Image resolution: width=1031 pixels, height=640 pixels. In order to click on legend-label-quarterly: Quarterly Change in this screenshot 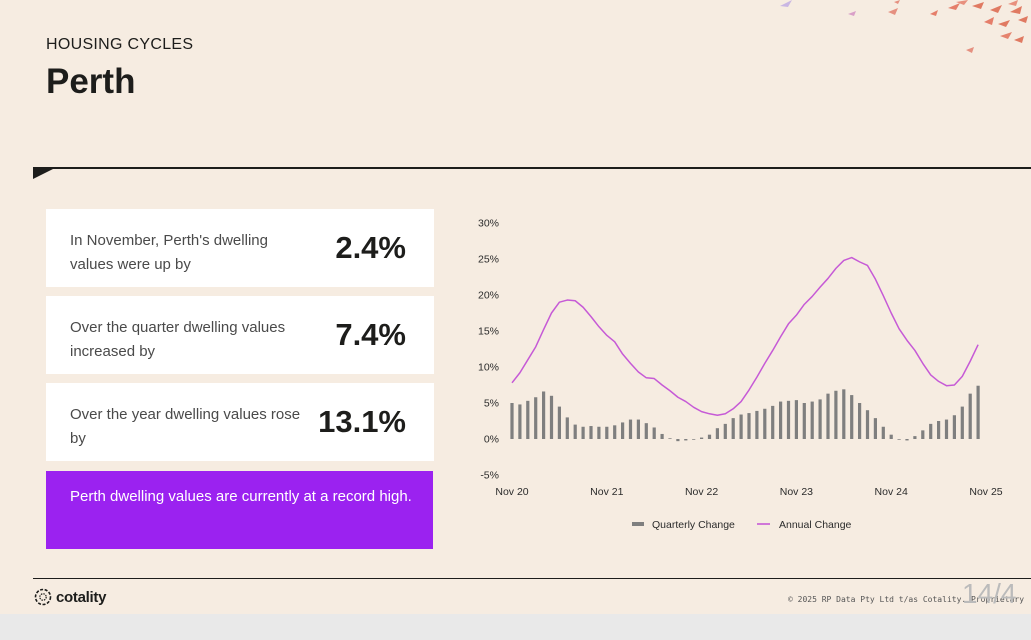, I will do `click(693, 525)`.